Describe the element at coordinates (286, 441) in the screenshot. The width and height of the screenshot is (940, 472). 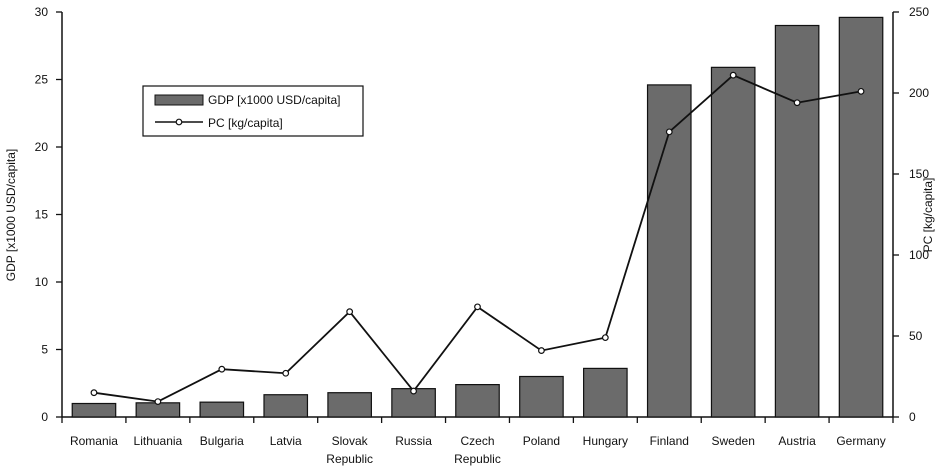
I see `x-tick-label: Latvia` at that location.